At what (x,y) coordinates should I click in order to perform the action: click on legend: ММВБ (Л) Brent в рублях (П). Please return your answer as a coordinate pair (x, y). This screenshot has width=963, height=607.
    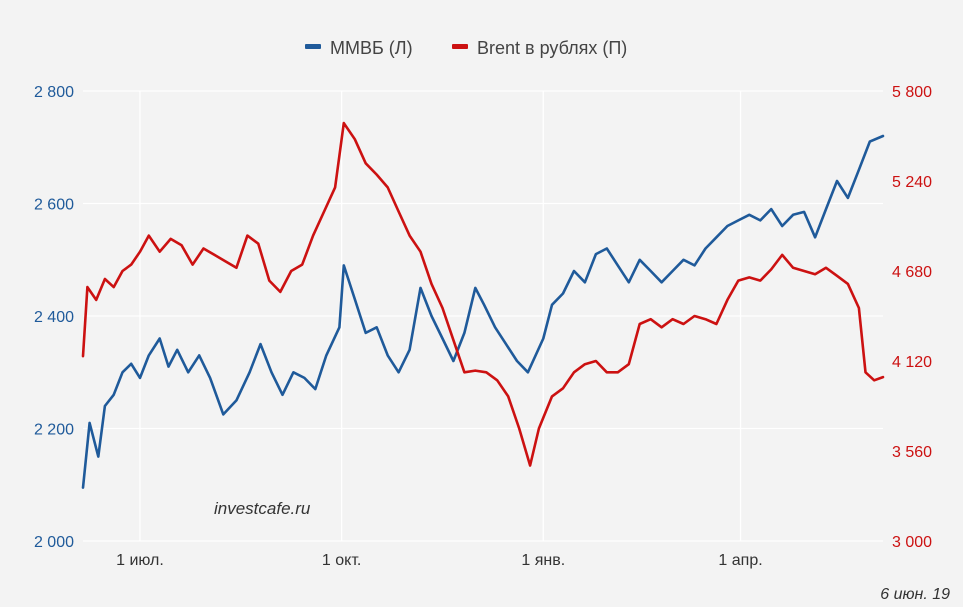
    Looking at the image, I should click on (466, 48).